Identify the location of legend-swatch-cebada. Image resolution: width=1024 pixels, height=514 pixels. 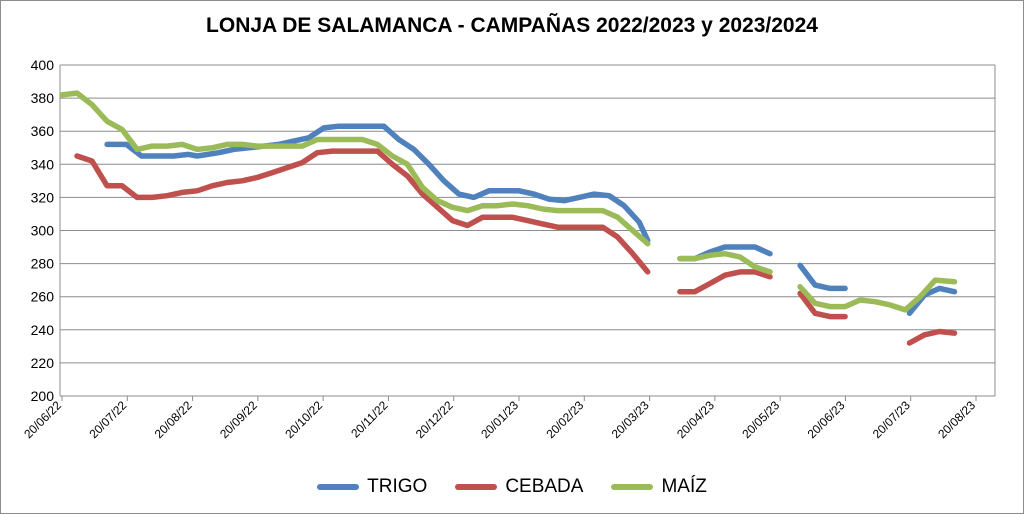
(476, 487).